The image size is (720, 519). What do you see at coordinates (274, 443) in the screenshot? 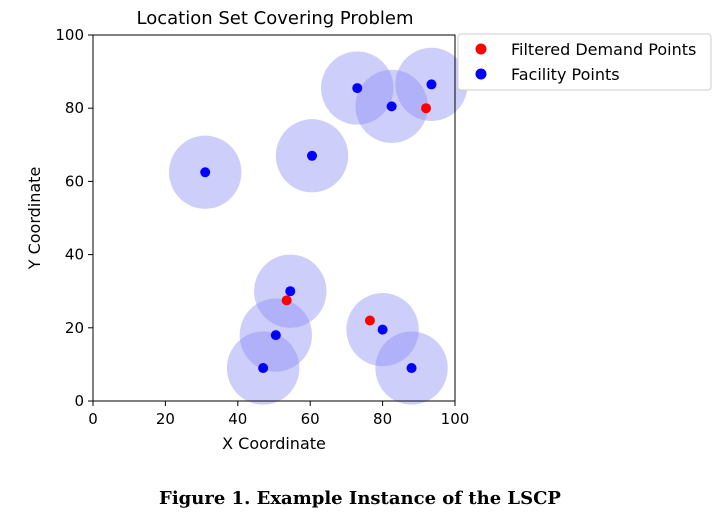
I see `x-axis-label: X Coordinate` at bounding box center [274, 443].